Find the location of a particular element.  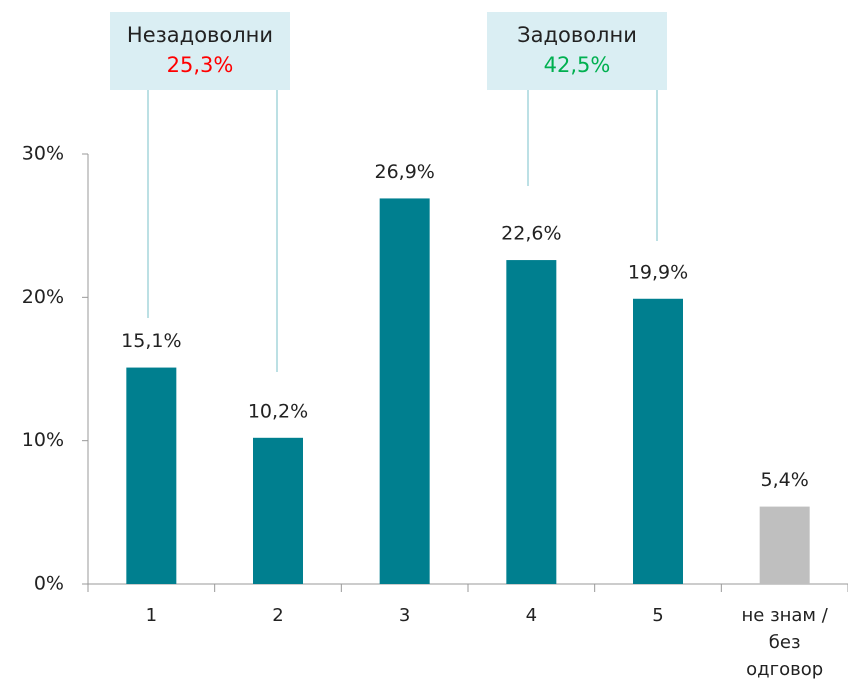

x-tick-label: 5 is located at coordinates (658, 615).